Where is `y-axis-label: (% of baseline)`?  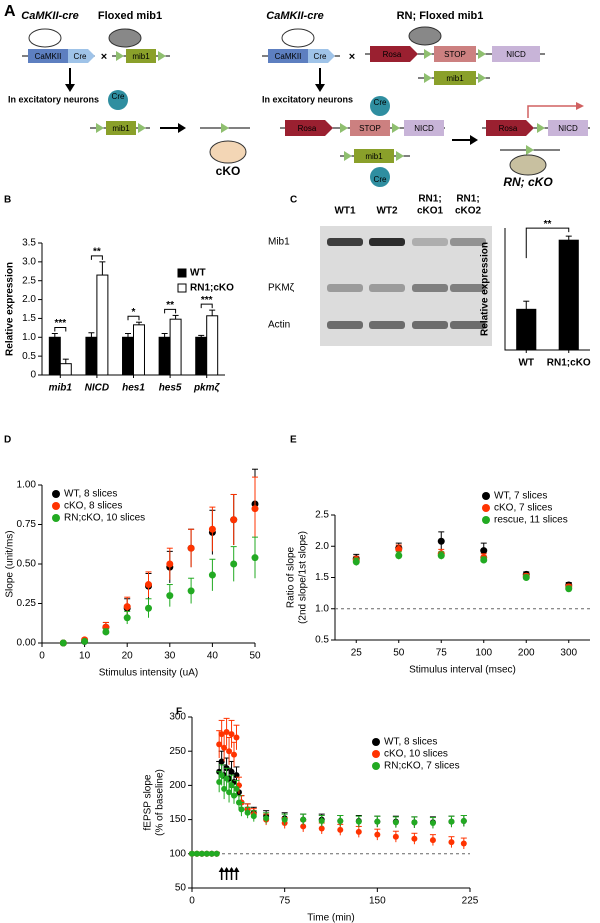
y-axis-label: (% of baseline) is located at coordinates (160, 802).